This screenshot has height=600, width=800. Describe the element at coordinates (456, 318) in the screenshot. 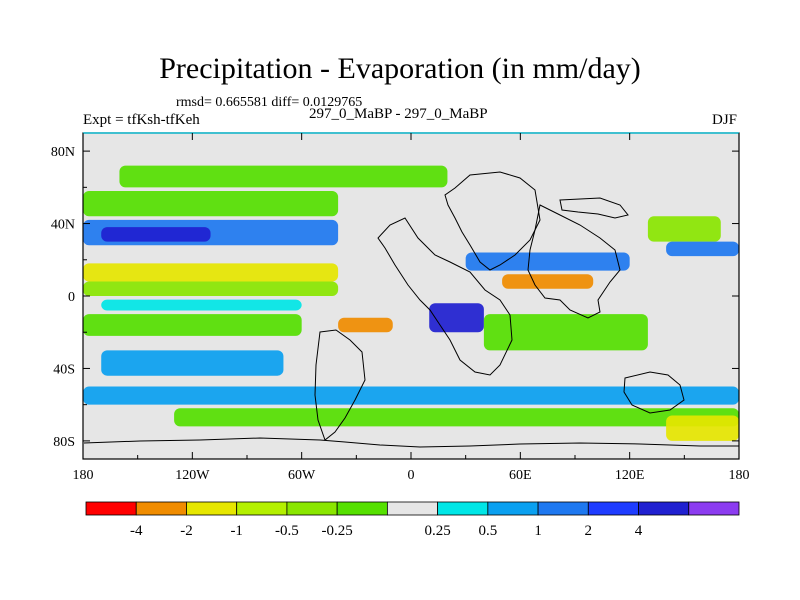

I see `field-africa-deep` at that location.